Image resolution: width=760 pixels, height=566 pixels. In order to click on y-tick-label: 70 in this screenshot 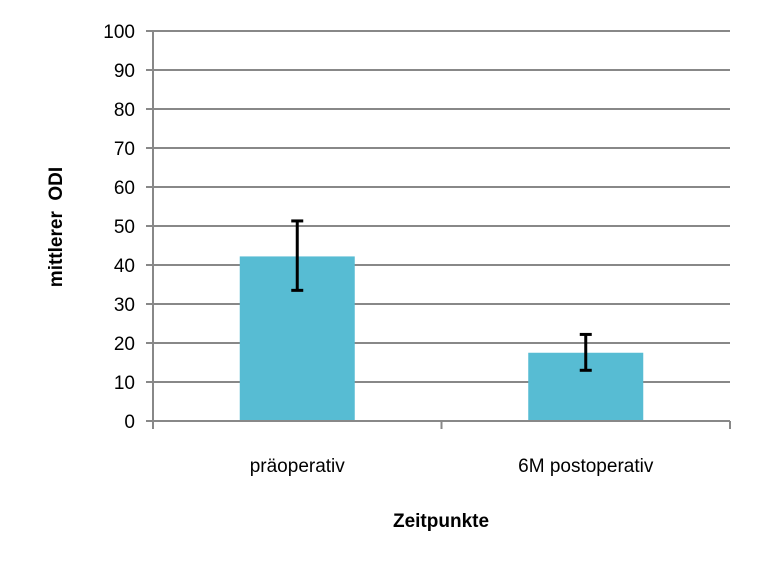, I will do `click(124, 149)`.